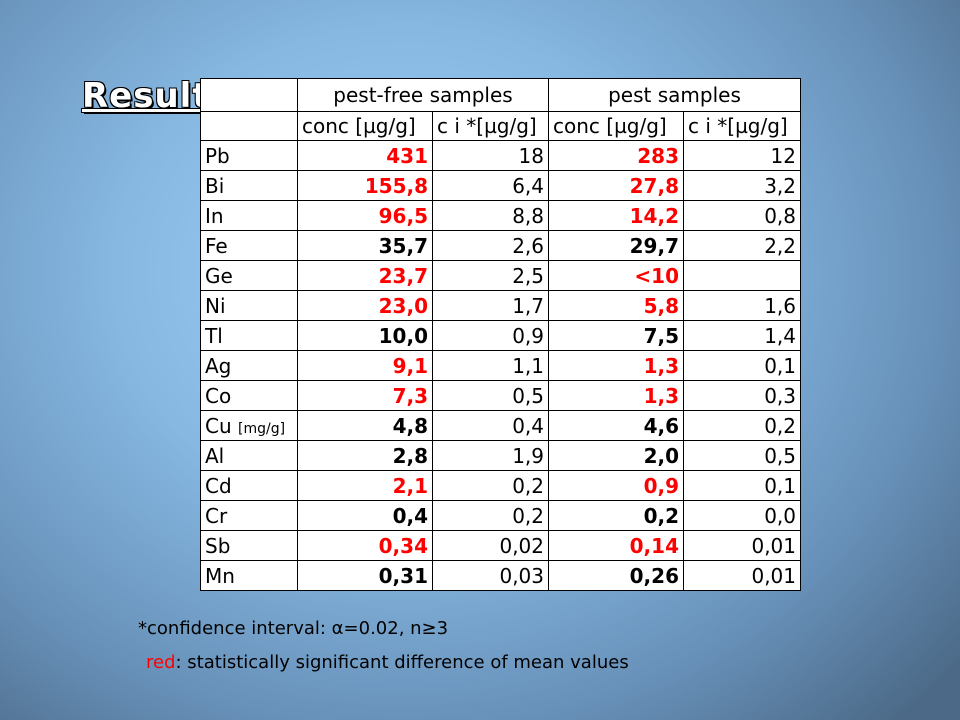 This screenshot has height=720, width=960. What do you see at coordinates (674, 95) in the screenshot?
I see `group-header: pest samples` at bounding box center [674, 95].